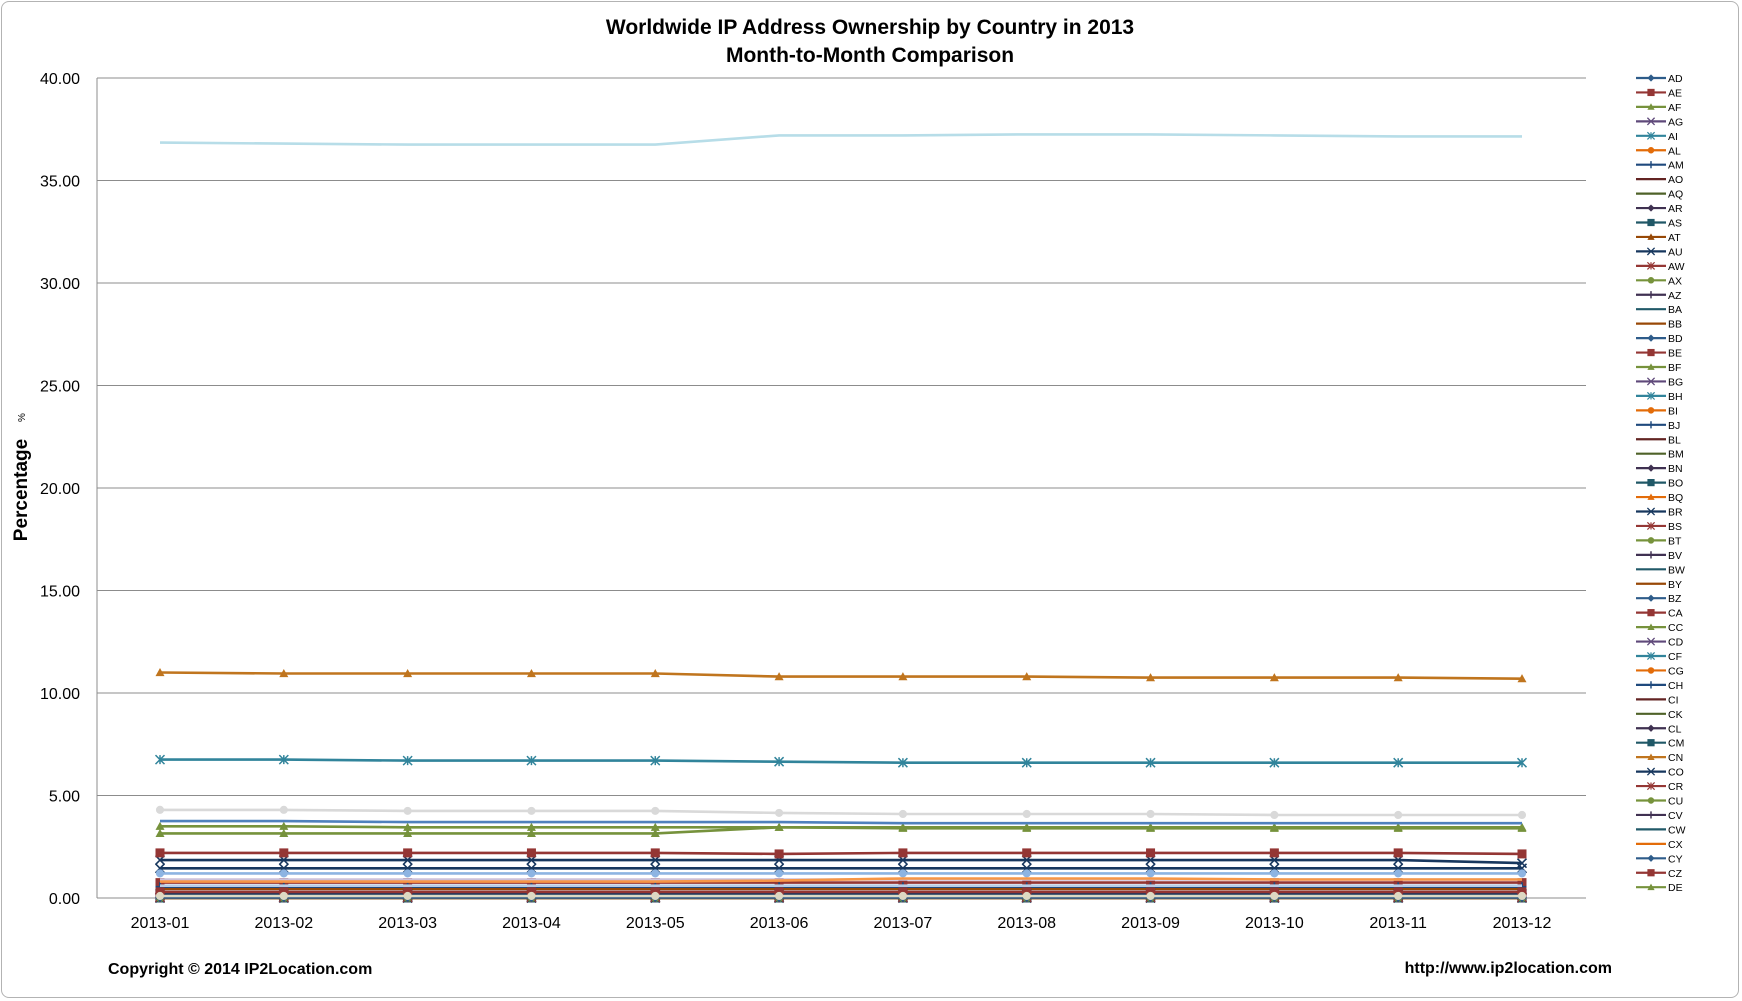  I want to click on legend-item: BO, so click(1659, 484).